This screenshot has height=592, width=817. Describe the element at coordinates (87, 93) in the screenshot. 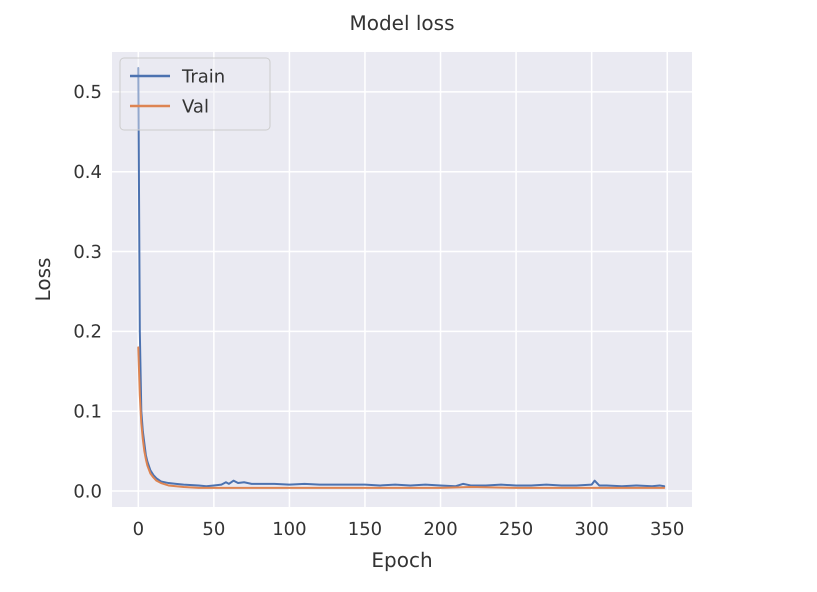

I see `y-tick-label: 0.5` at that location.